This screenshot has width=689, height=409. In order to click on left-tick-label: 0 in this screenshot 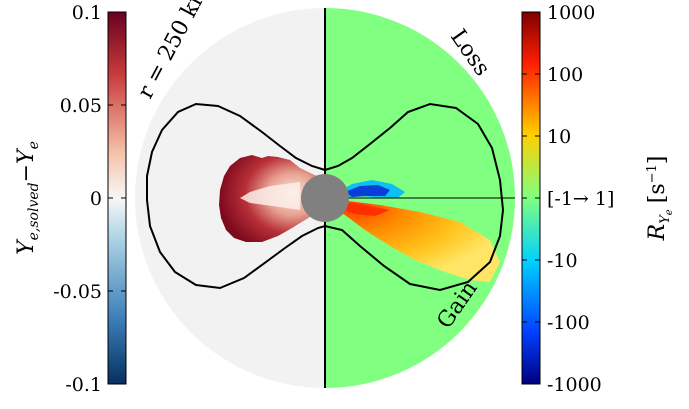, I will do `click(96, 199)`.